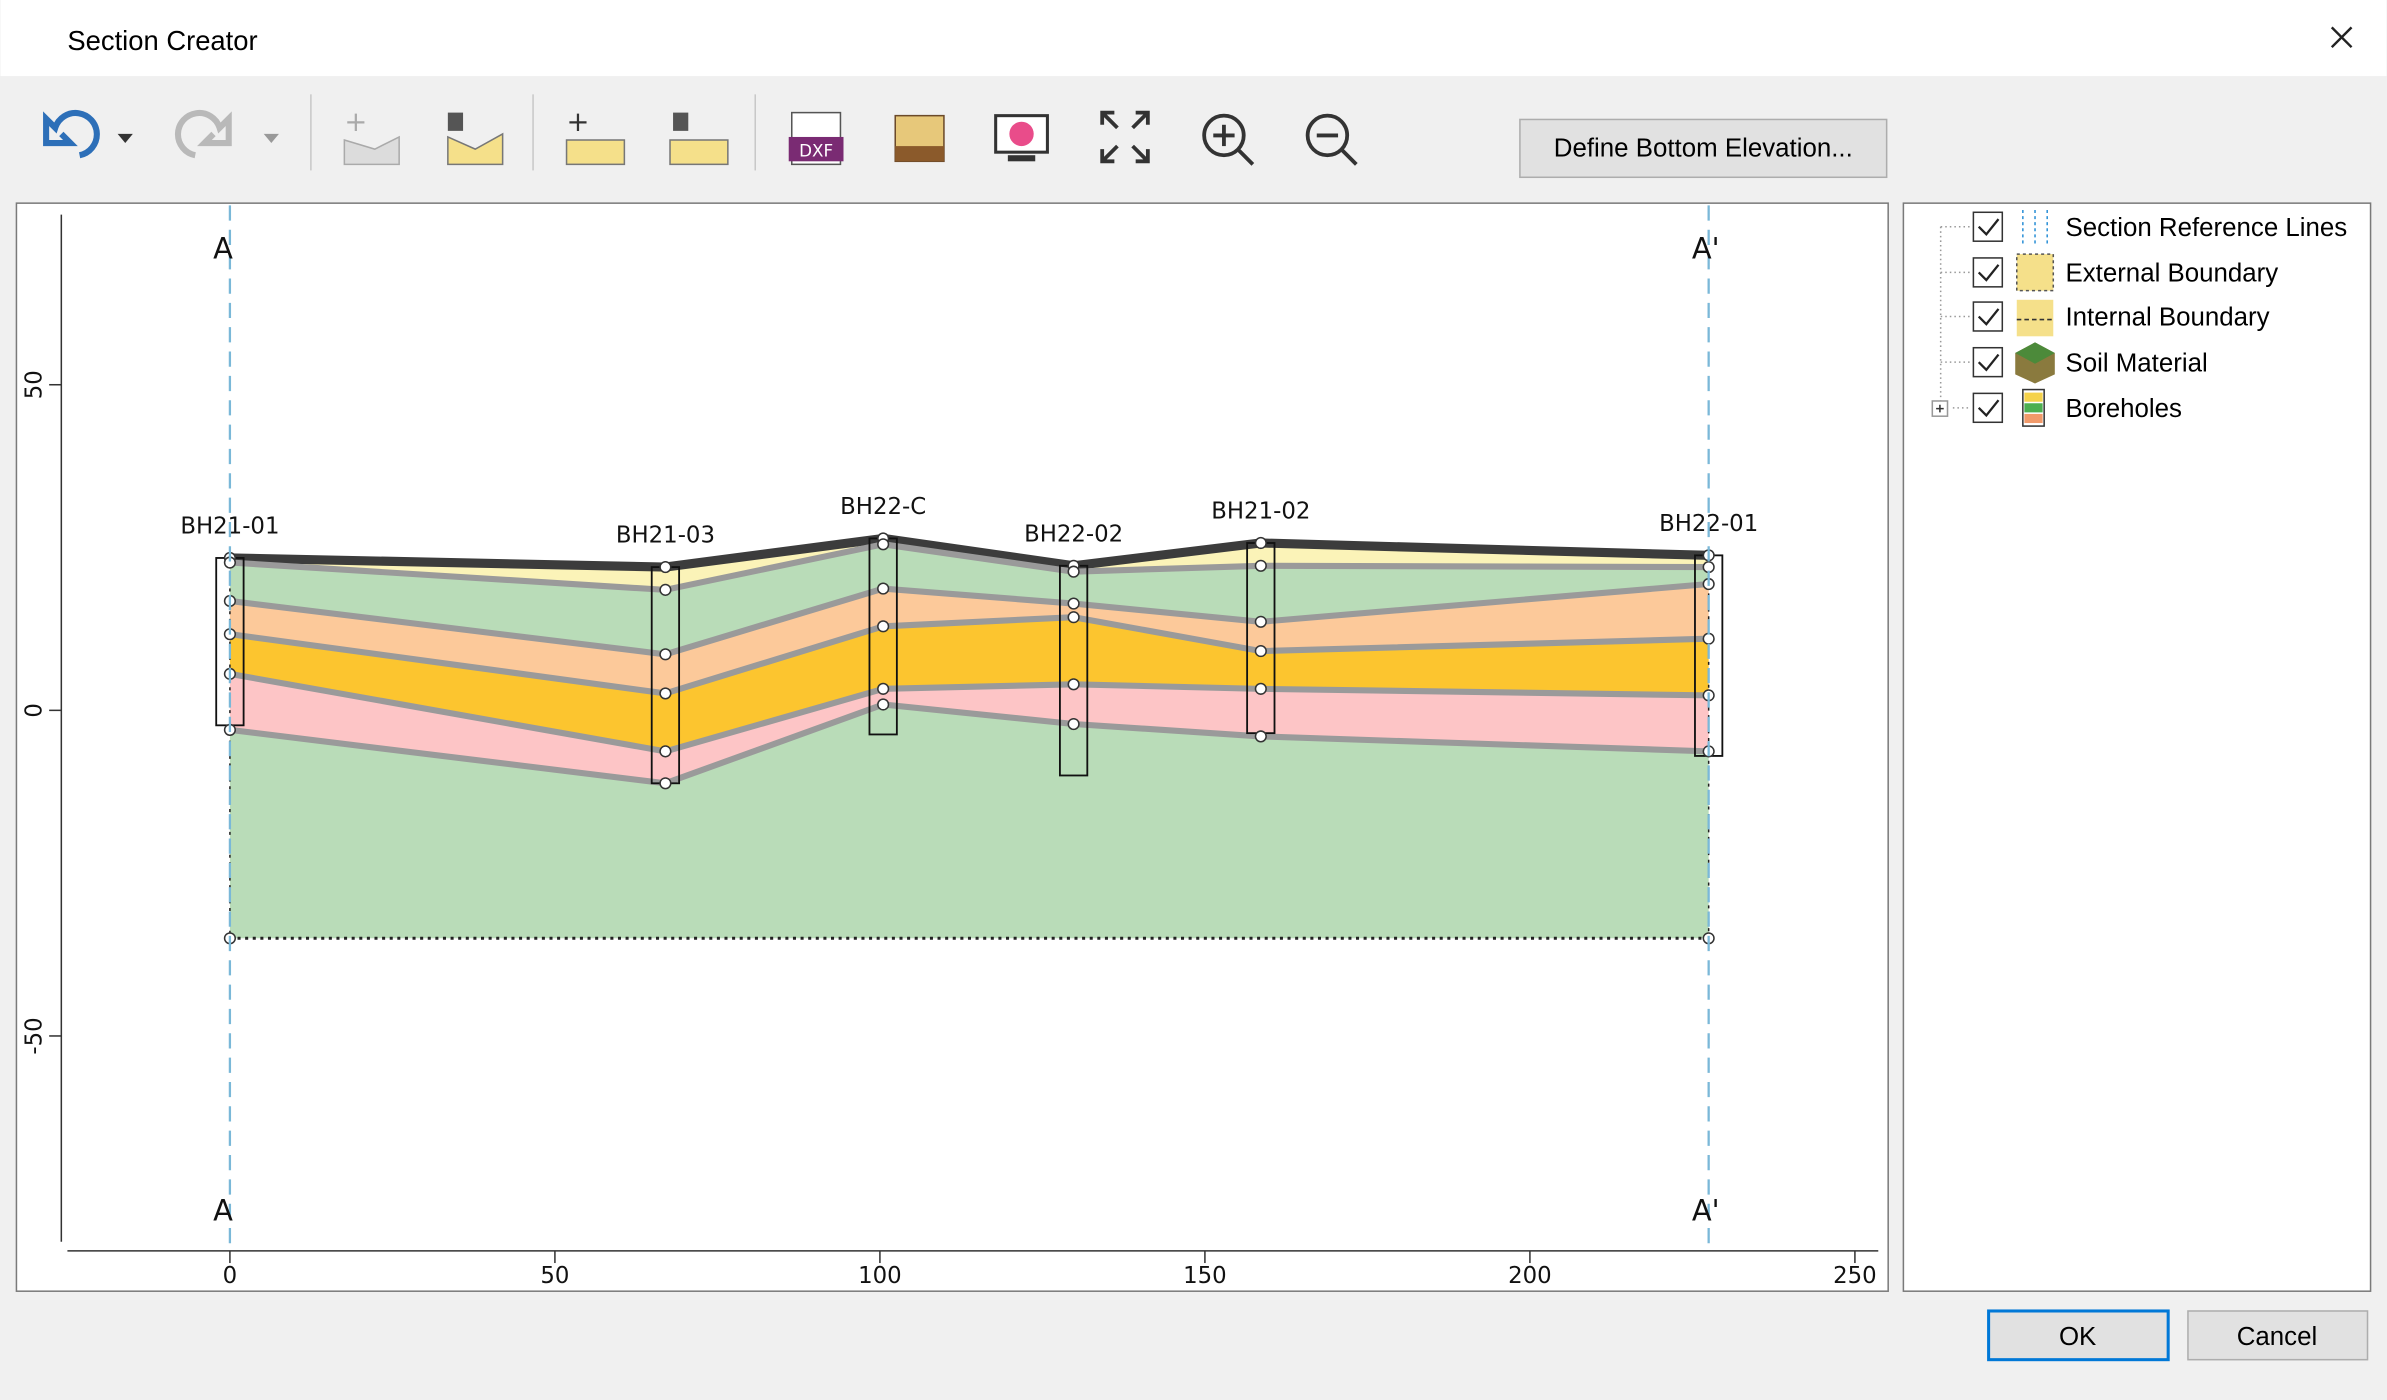  I want to click on undo-button, so click(88, 134).